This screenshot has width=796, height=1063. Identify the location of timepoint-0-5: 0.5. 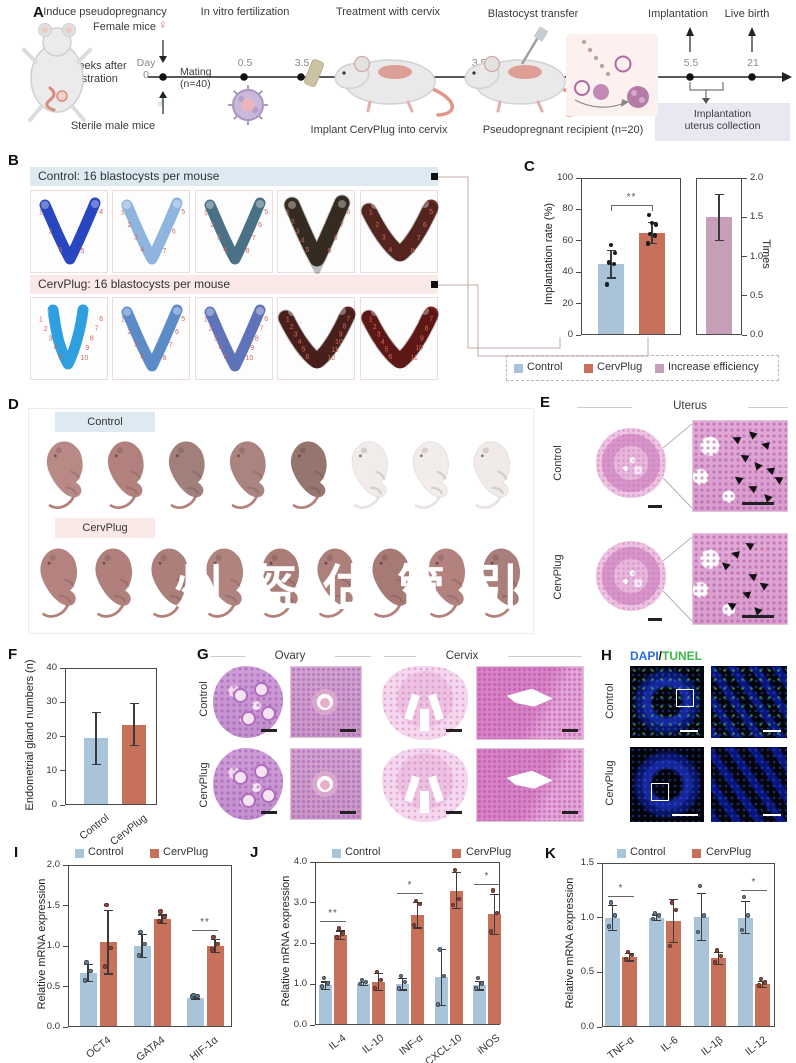
(245, 63).